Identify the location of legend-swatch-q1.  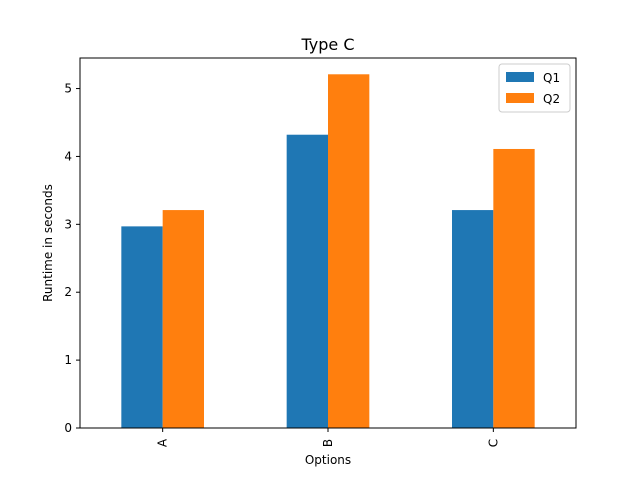
(520, 77).